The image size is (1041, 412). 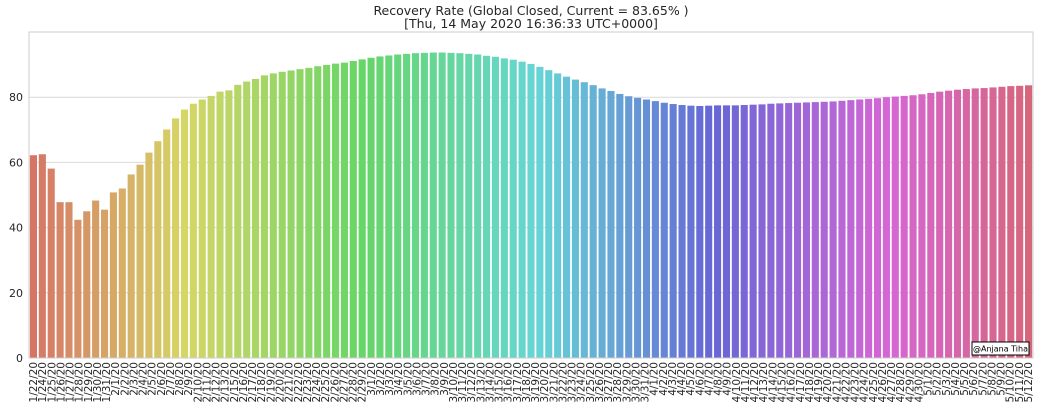 What do you see at coordinates (98, 382) in the screenshot?
I see `x-tick-label: 1/30/20` at bounding box center [98, 382].